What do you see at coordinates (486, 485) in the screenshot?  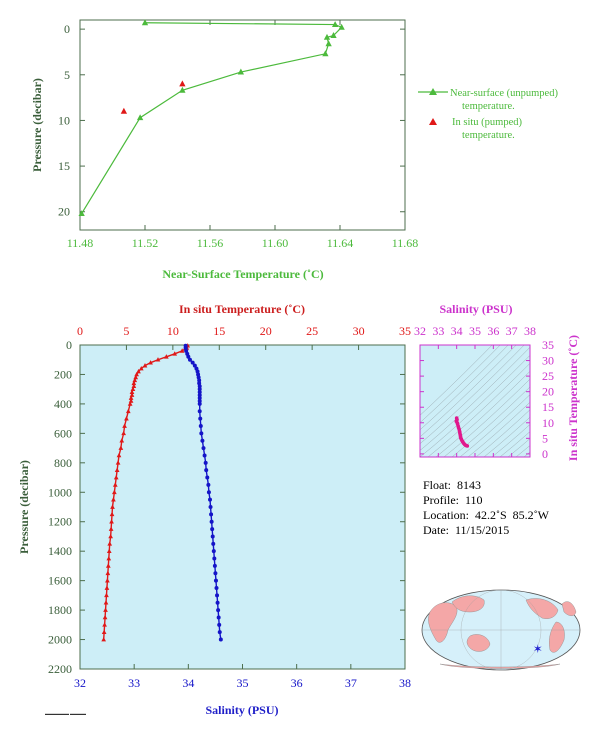 I see `float-row: Float: 8143` at bounding box center [486, 485].